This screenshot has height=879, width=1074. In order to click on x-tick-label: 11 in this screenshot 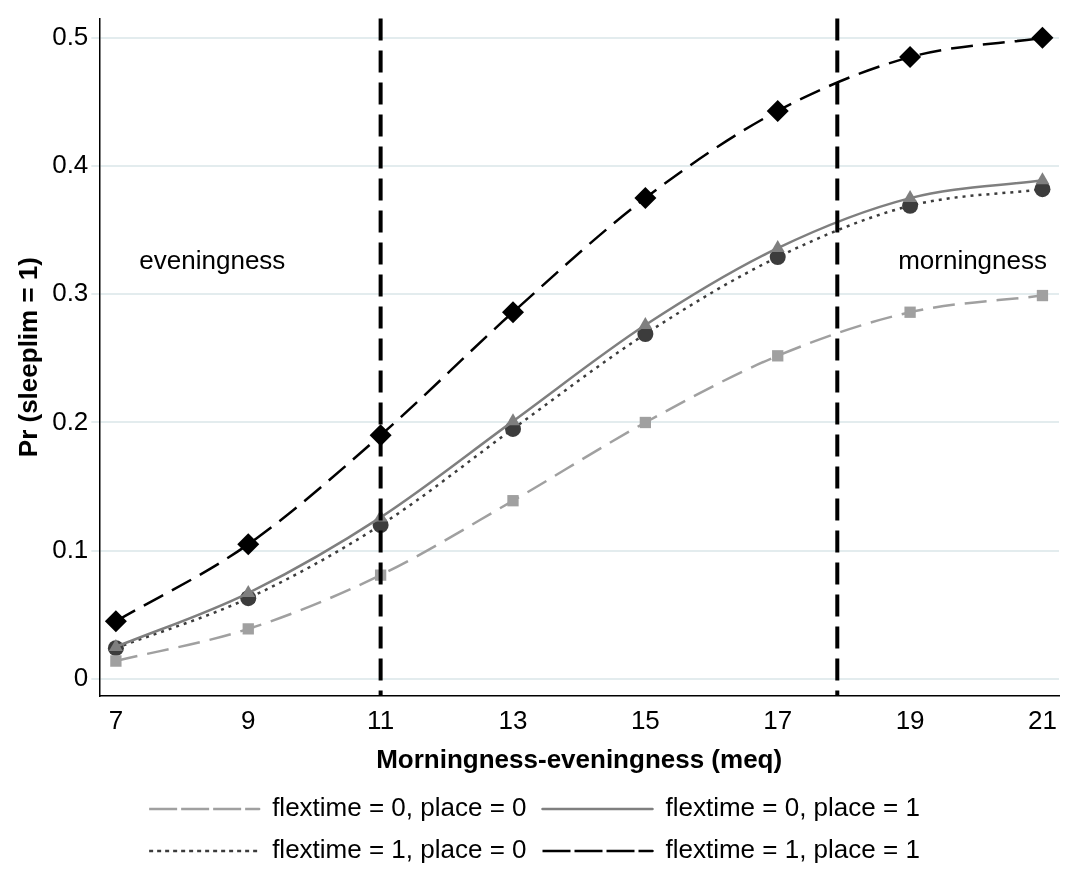, I will do `click(381, 720)`.